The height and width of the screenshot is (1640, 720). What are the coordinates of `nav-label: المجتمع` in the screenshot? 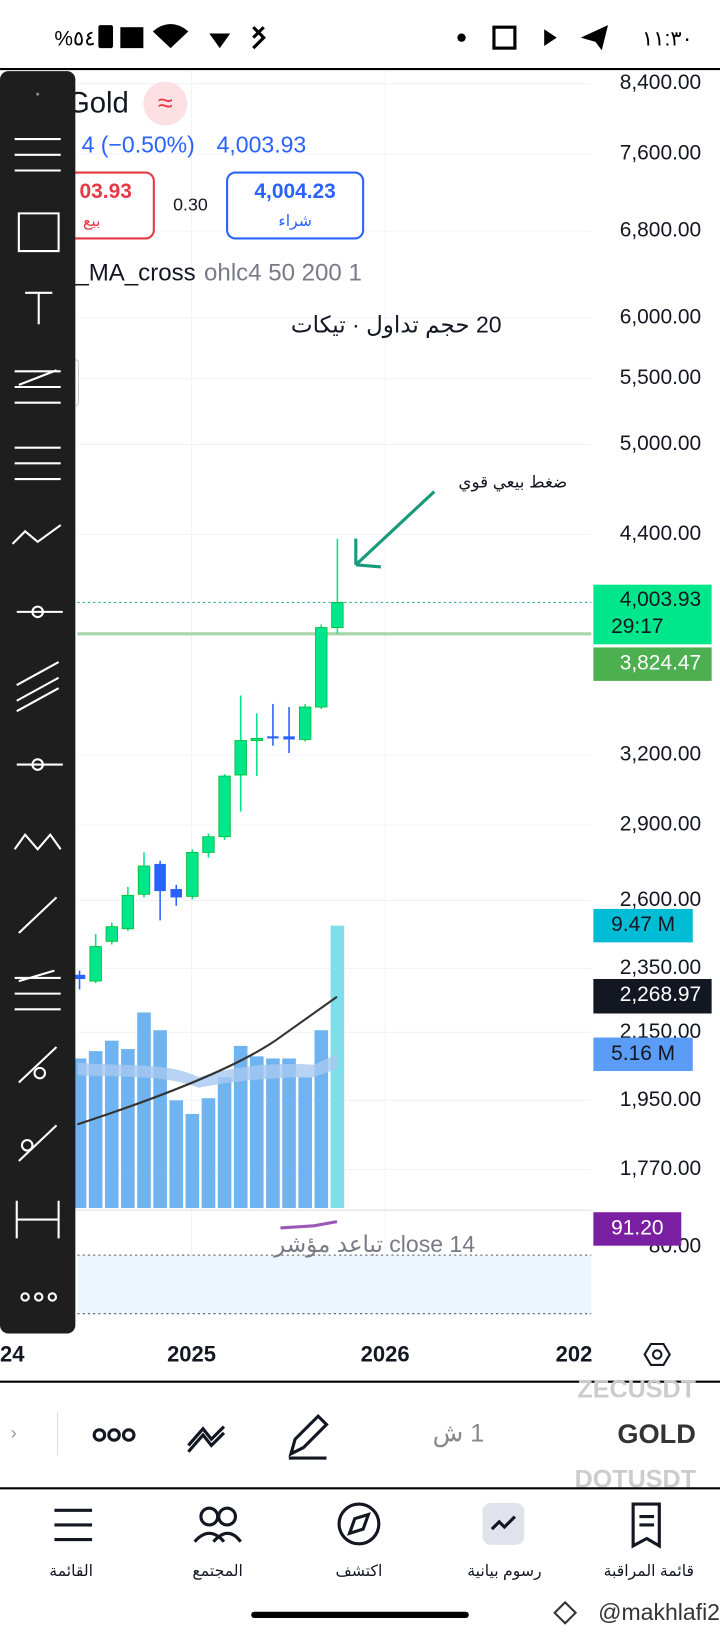 It's located at (217, 1572).